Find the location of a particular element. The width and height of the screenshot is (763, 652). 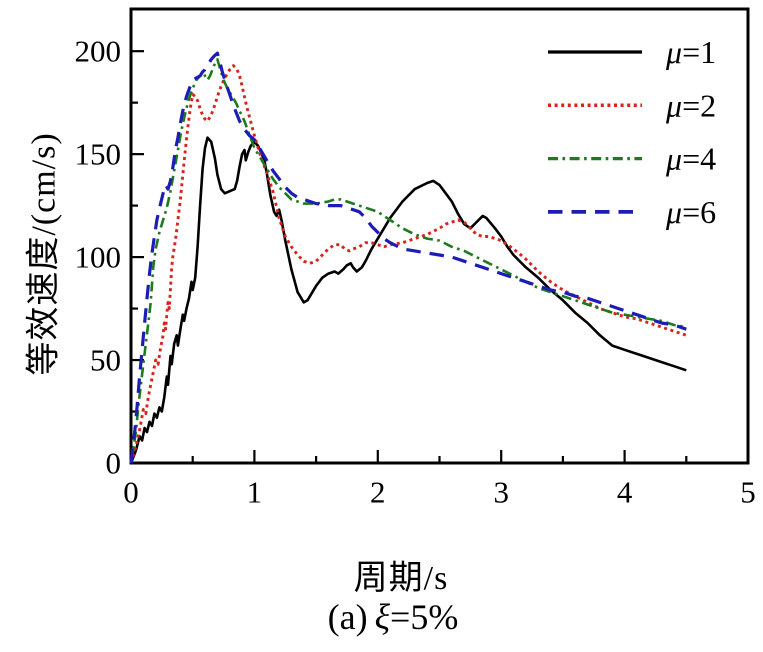

legend-value: =1 is located at coordinates (699, 52).